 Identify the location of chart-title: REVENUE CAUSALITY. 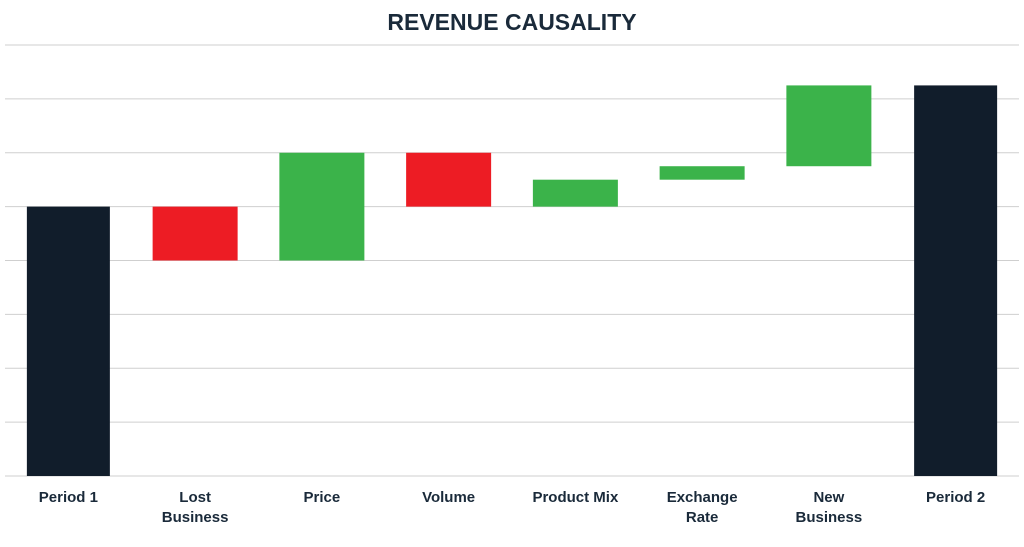
(512, 22).